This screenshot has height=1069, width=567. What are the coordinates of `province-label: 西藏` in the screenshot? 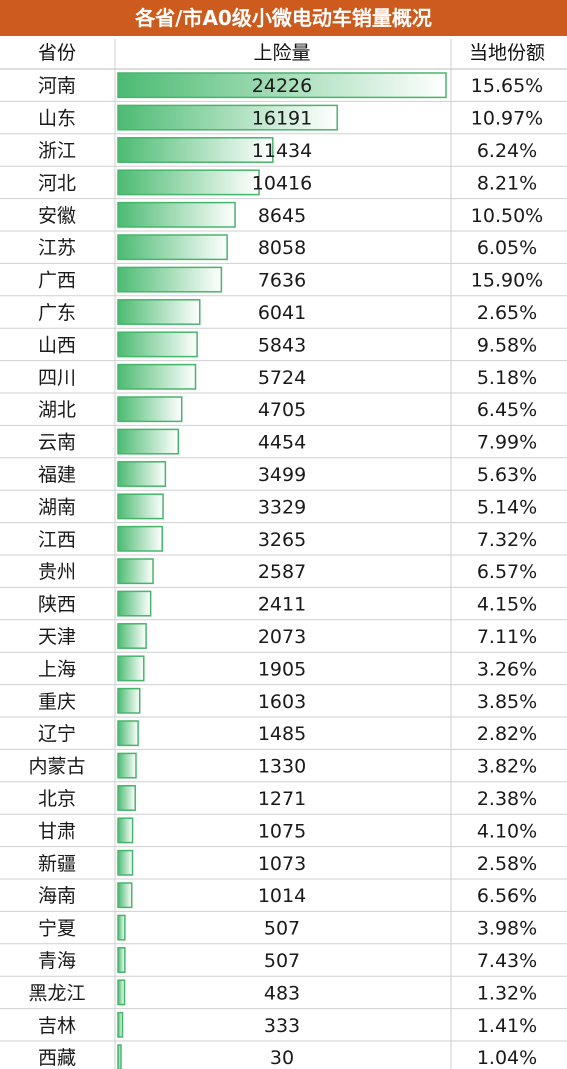 It's located at (57, 1058).